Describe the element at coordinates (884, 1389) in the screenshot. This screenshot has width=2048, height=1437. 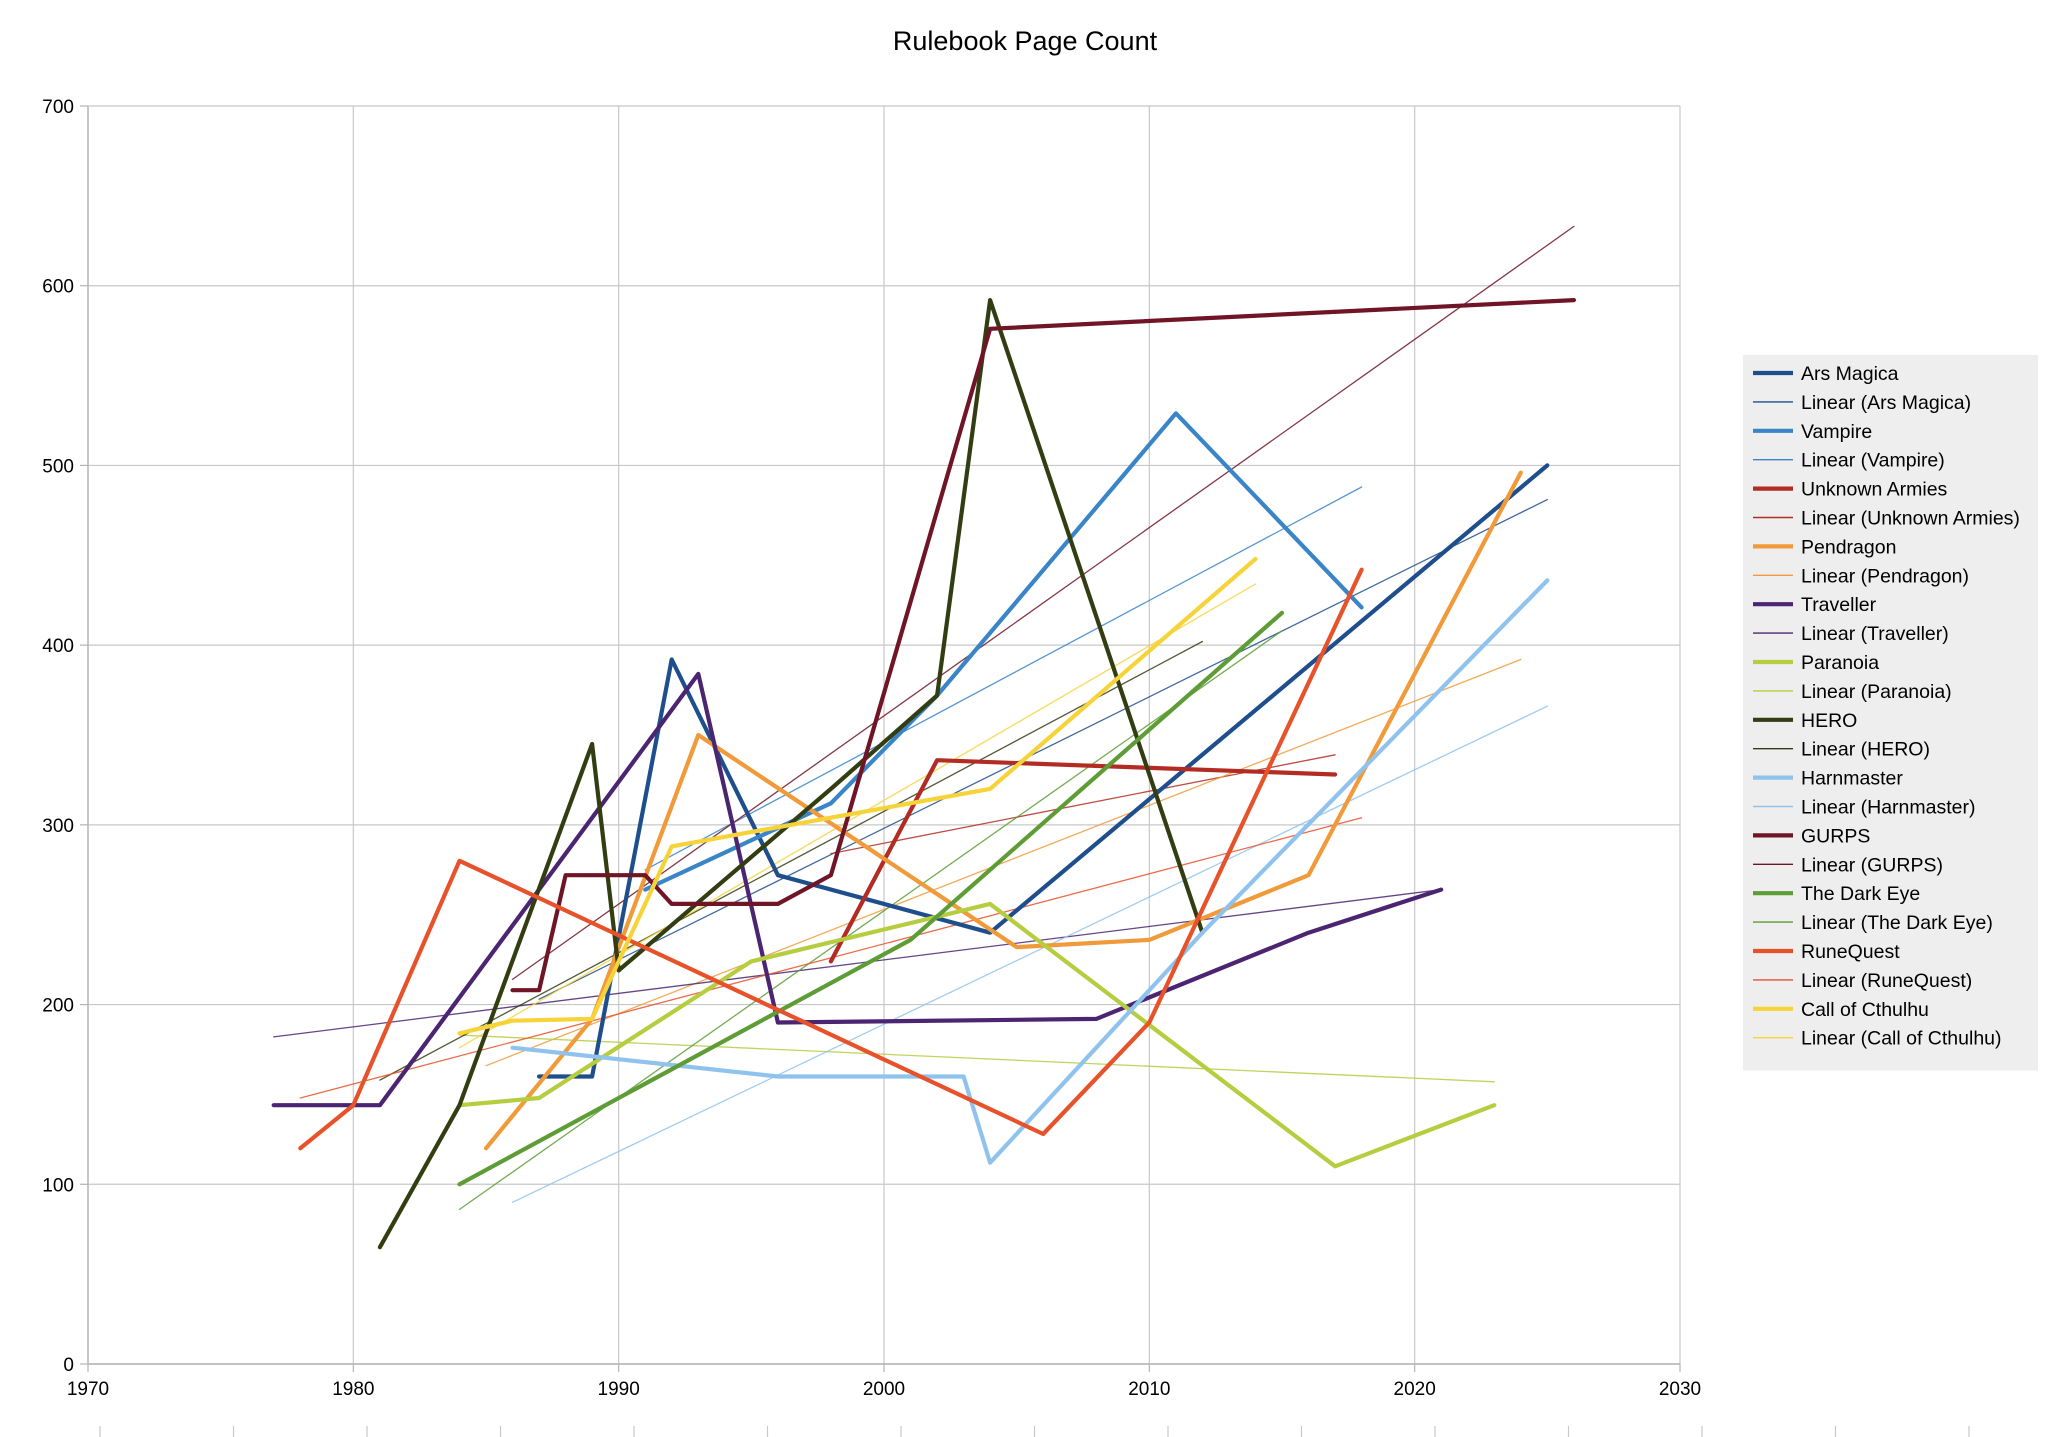
I see `x-tick-label: 2000` at that location.